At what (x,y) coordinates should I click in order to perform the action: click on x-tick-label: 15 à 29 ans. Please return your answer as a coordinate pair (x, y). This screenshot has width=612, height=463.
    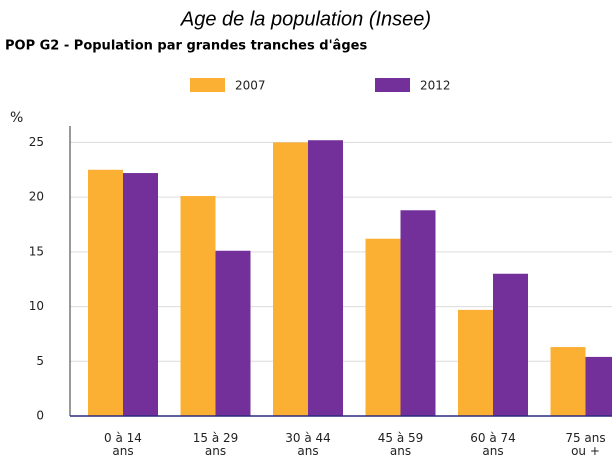
    Looking at the image, I should click on (216, 444).